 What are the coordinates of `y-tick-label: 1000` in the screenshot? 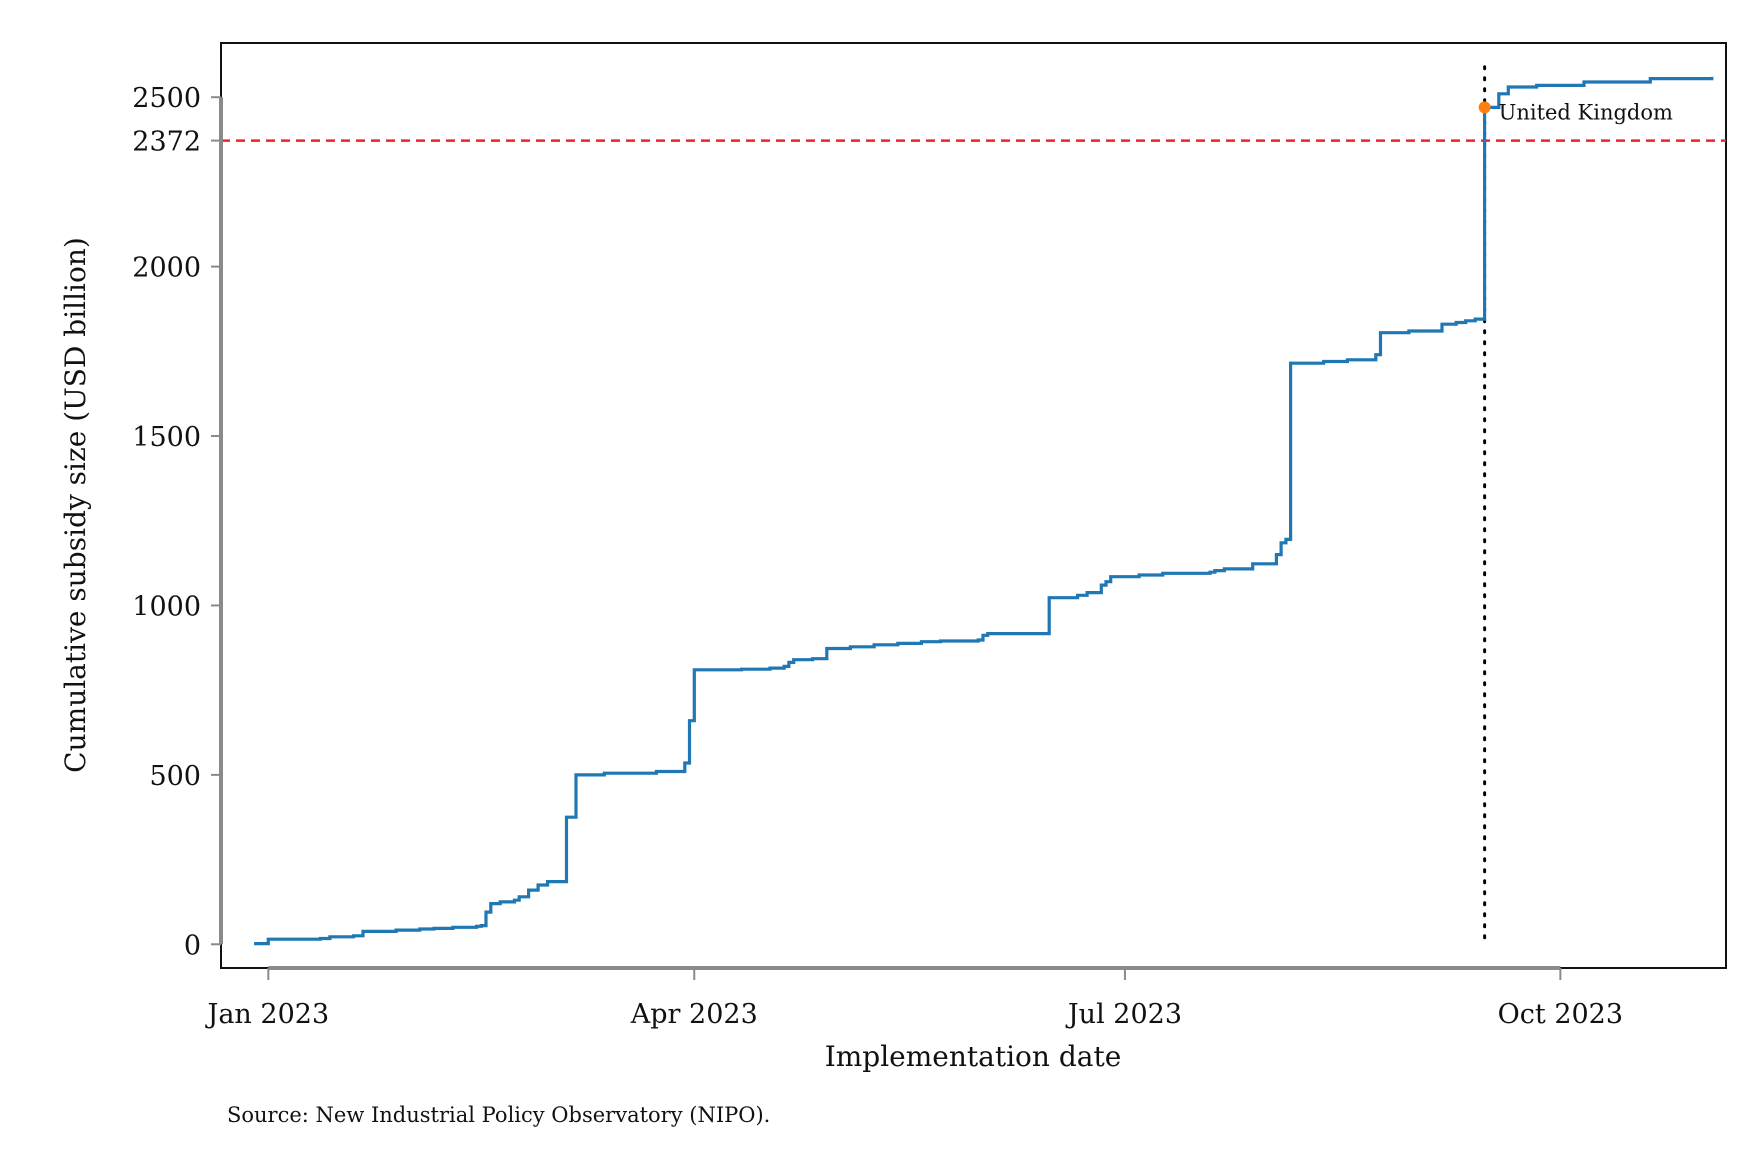 It's located at (166, 606).